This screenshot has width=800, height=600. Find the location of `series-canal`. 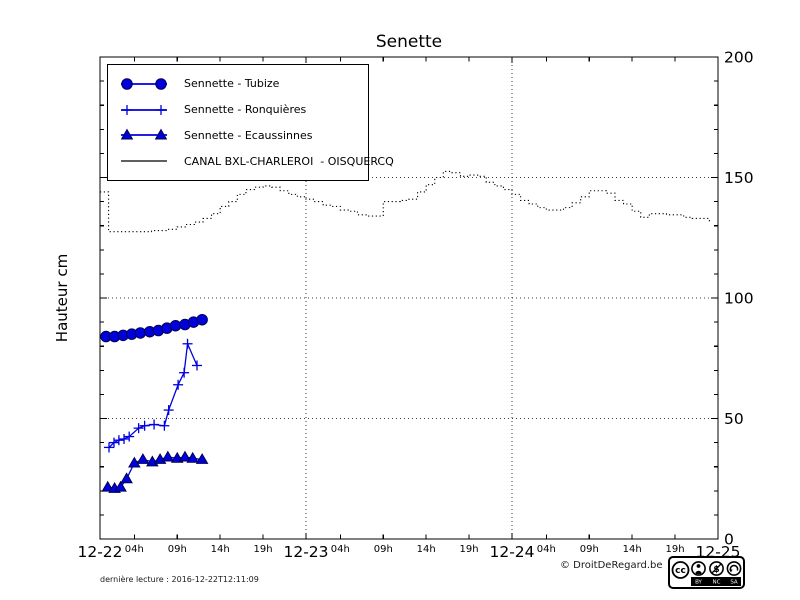

series-canal is located at coordinates (405, 201).